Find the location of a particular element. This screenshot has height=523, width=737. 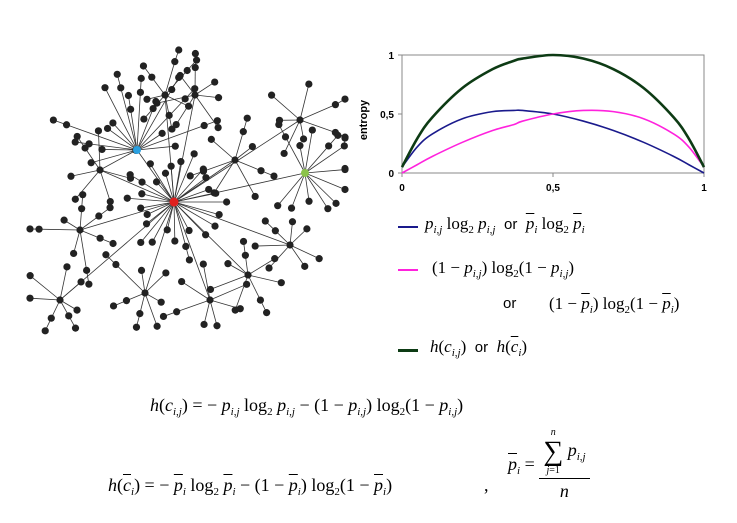

y-tick-label: 1 is located at coordinates (391, 56).